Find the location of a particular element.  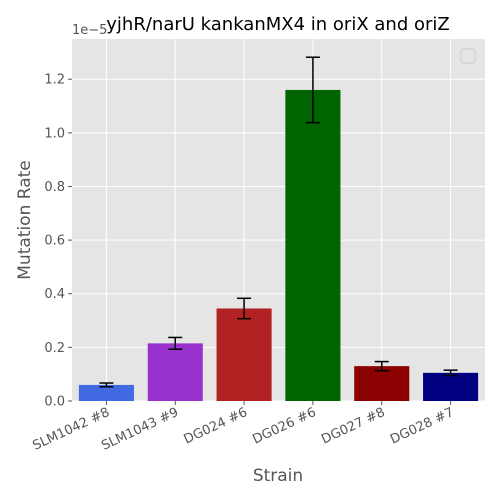

x-tick-label: DG028 #7 is located at coordinates (422, 426).